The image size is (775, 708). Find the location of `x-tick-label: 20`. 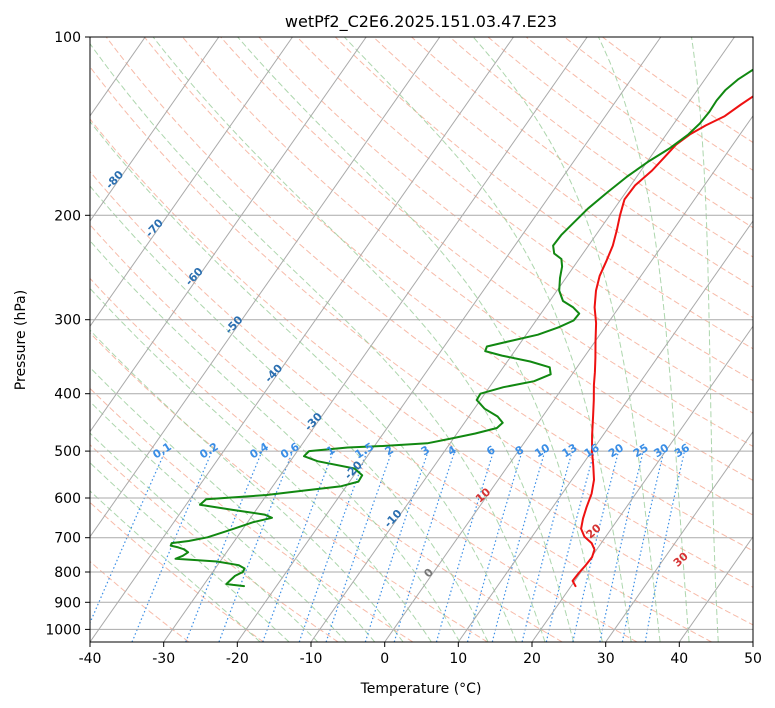

x-tick-label: 20 is located at coordinates (532, 659).